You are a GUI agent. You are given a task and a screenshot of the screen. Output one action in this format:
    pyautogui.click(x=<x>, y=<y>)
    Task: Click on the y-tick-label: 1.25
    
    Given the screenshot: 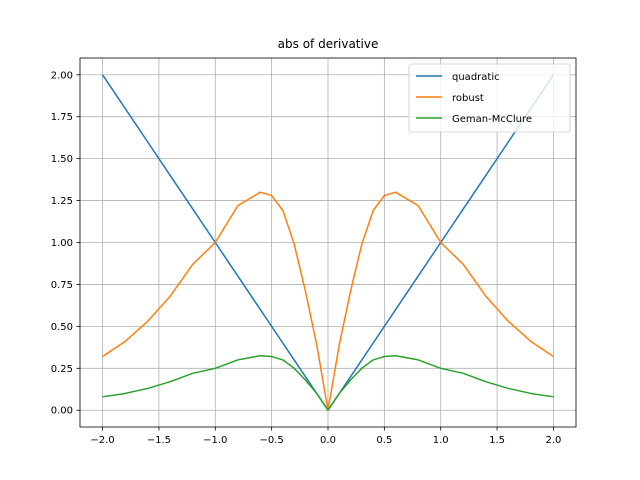 What is the action you would take?
    pyautogui.click(x=62, y=201)
    